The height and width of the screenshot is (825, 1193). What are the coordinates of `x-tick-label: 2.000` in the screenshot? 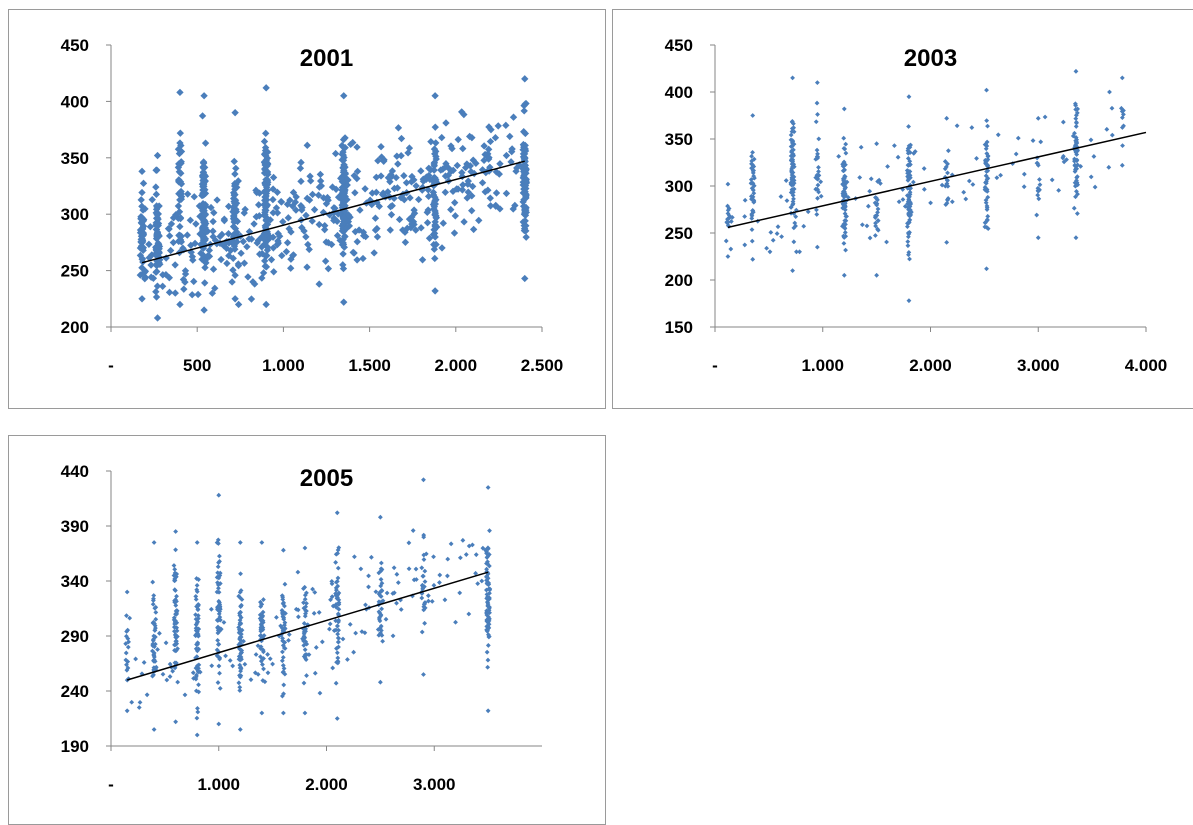 It's located at (456, 365).